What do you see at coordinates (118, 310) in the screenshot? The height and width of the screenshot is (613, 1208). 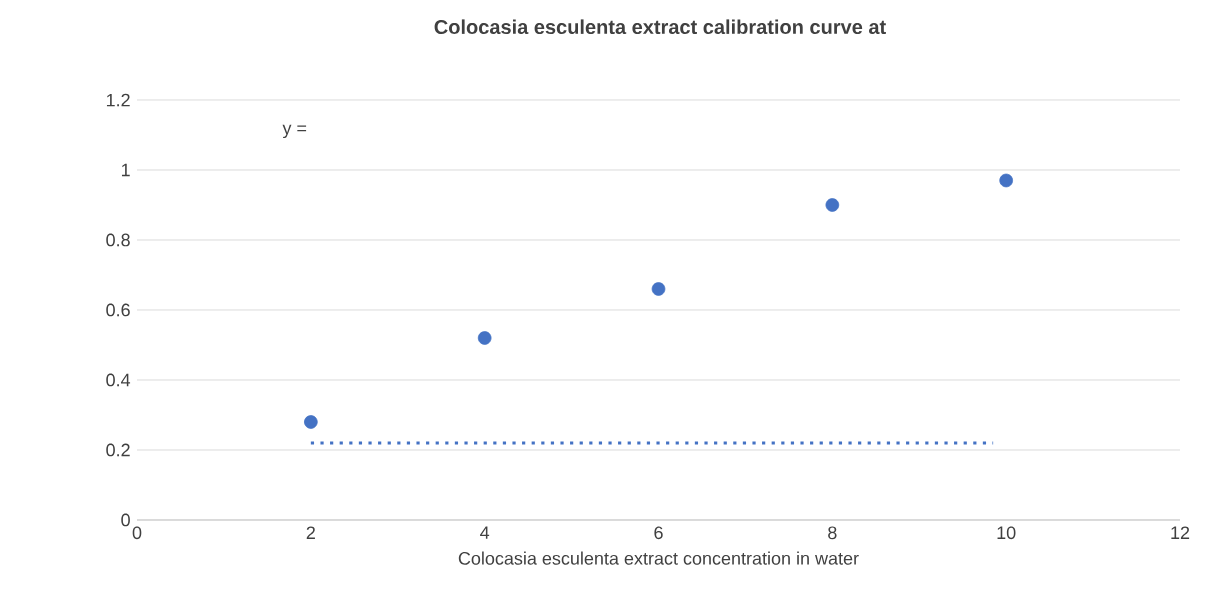 I see `y-tick-label: 0.6` at bounding box center [118, 310].